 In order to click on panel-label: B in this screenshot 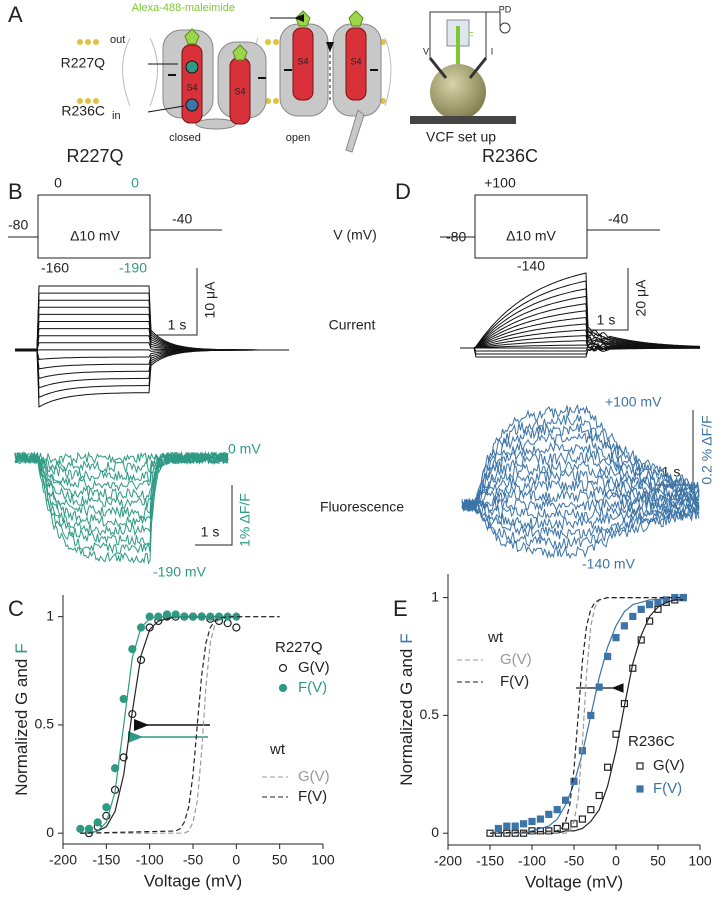, I will do `click(15, 191)`.